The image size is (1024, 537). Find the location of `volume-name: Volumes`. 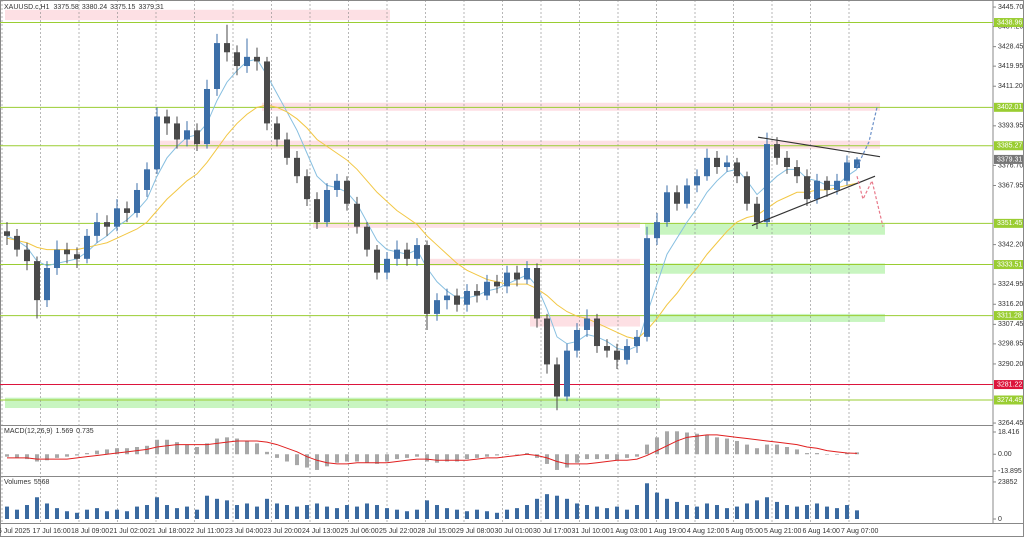

volume-name: Volumes is located at coordinates (17, 482).